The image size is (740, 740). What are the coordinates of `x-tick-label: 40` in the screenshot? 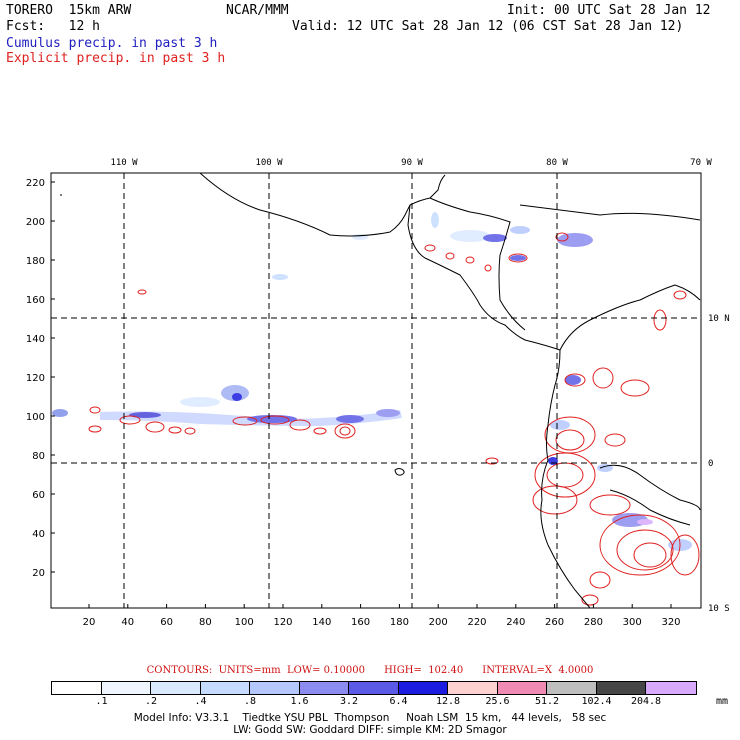 It's located at (127, 622).